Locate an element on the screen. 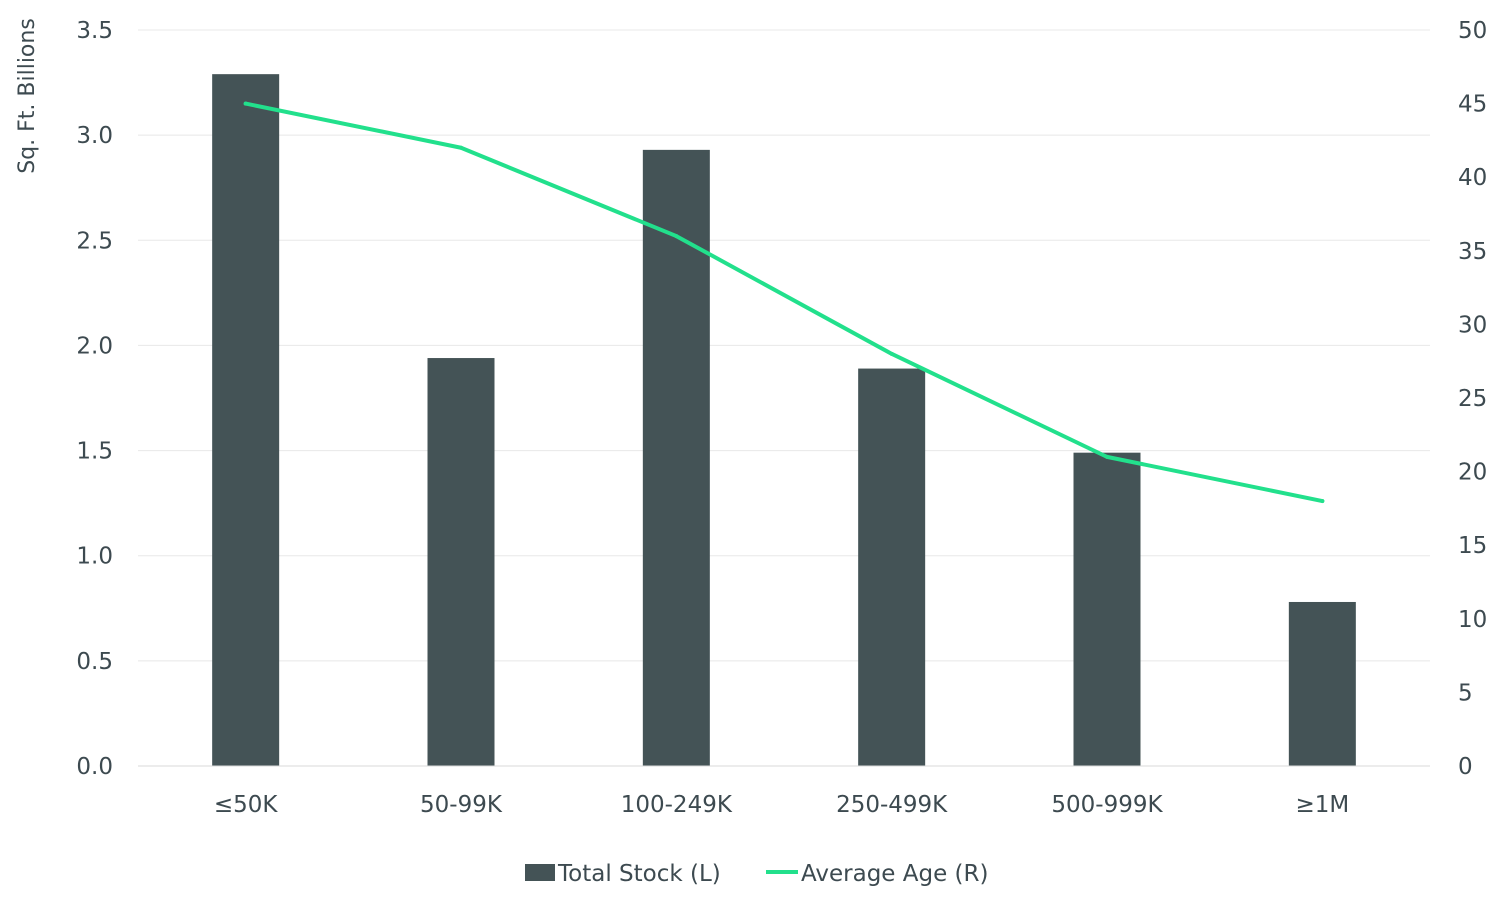 The height and width of the screenshot is (915, 1500). legend-swatch-total-stock is located at coordinates (540, 872).